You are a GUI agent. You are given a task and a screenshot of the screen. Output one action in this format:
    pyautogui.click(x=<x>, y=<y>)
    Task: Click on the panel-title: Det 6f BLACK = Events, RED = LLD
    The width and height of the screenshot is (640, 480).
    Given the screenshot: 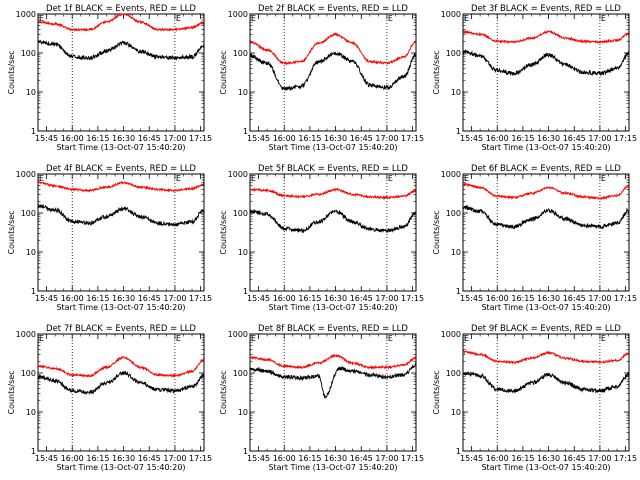 What is the action you would take?
    pyautogui.click(x=546, y=169)
    